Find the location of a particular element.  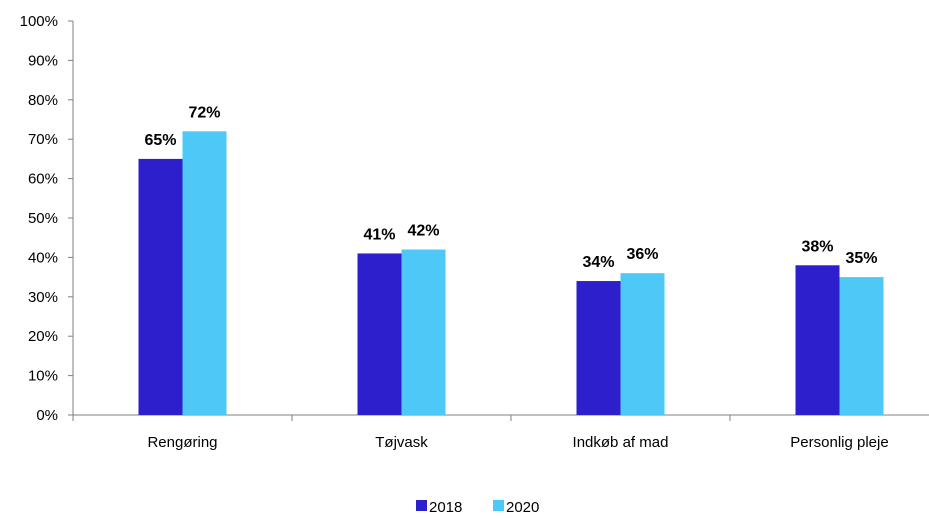

y-tick-label: 10% is located at coordinates (43, 376).